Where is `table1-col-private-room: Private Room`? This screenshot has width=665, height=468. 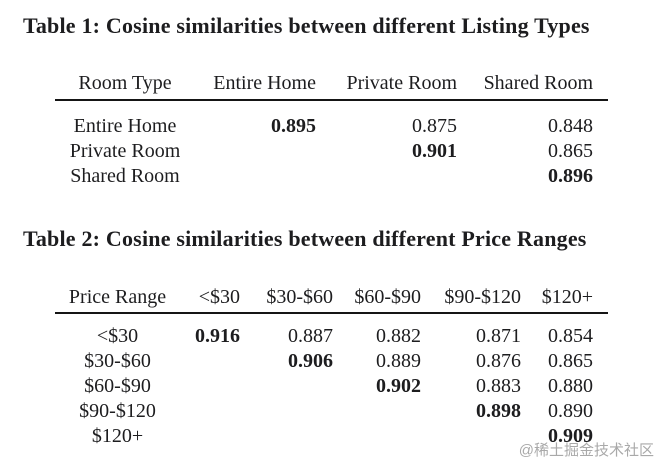 table1-col-private-room: Private Room is located at coordinates (391, 84).